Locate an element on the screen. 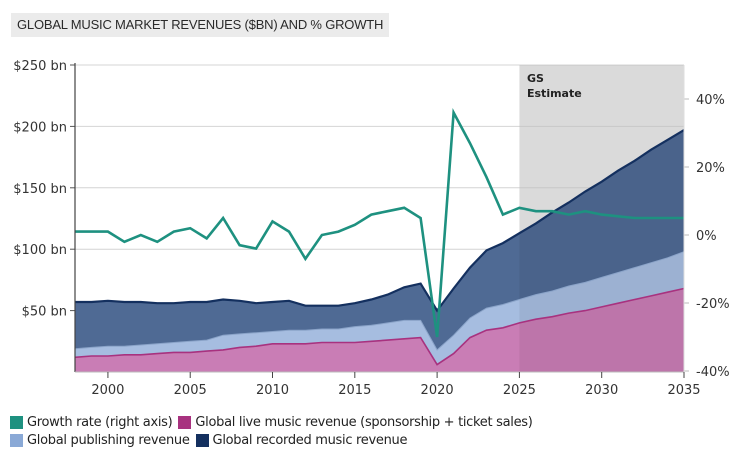 This screenshot has width=748, height=453. legend-swatch-live is located at coordinates (185, 422).